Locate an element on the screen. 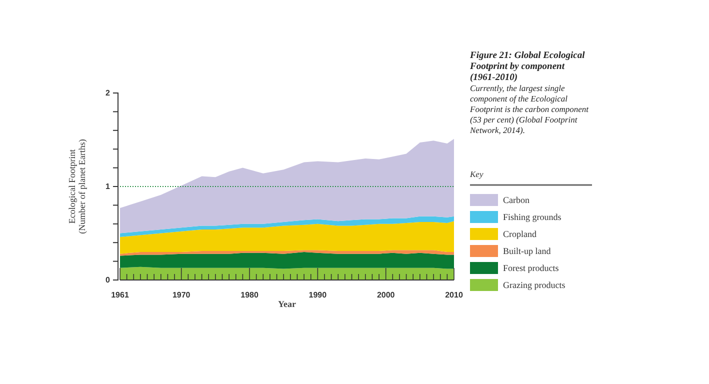 The height and width of the screenshot is (384, 709). legend-label: Carbon is located at coordinates (516, 200).